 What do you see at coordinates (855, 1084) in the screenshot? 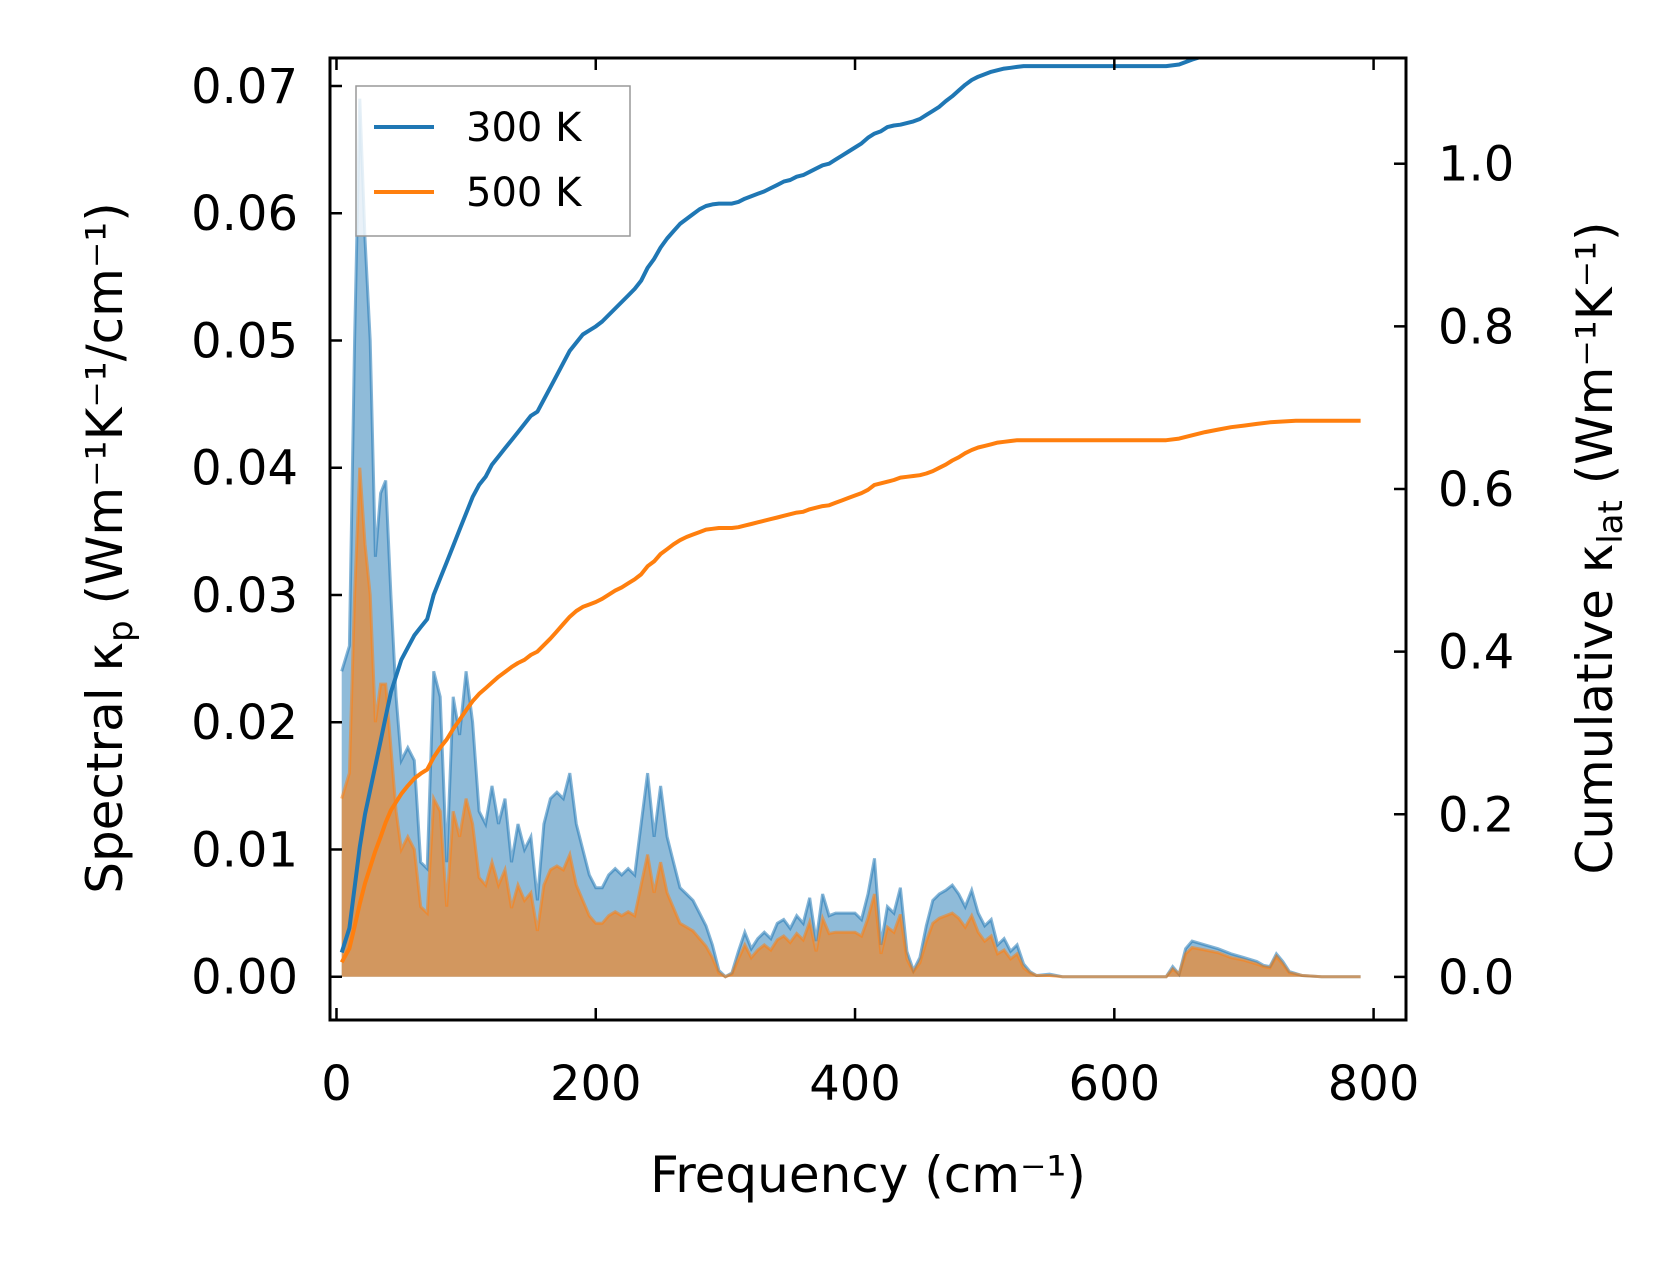
I see `x-tick-label: 400` at bounding box center [855, 1084].